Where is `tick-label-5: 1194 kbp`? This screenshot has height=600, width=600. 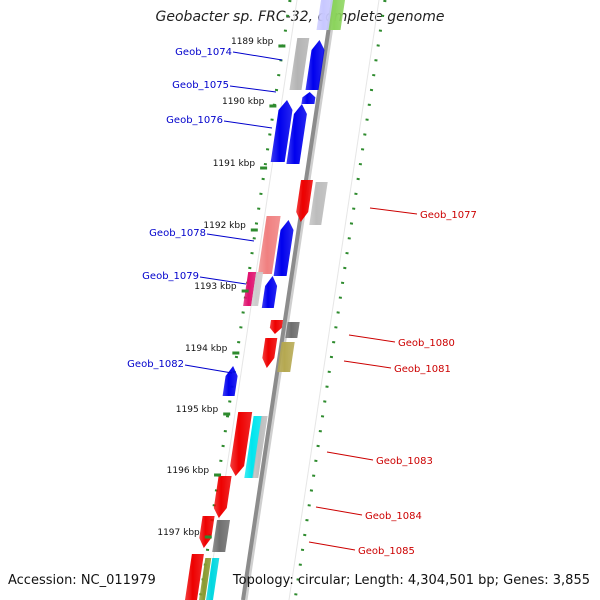
tick-label-5: 1194 kbp is located at coordinates (206, 349).